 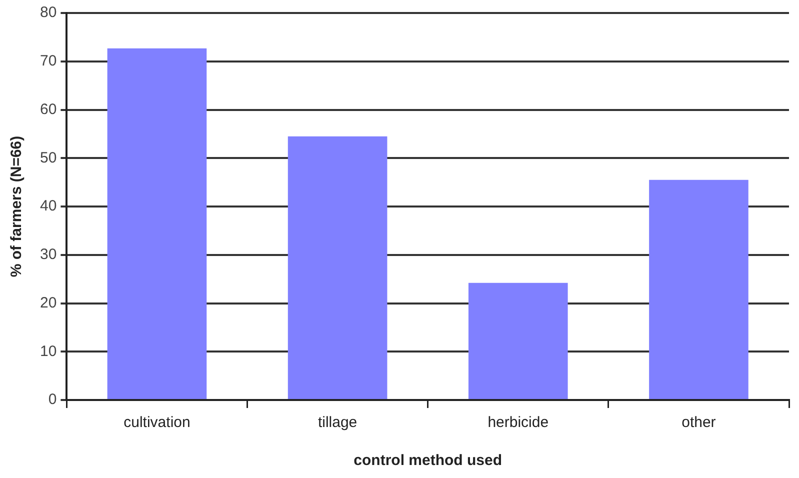 I want to click on x-tick-label: other, so click(x=699, y=423).